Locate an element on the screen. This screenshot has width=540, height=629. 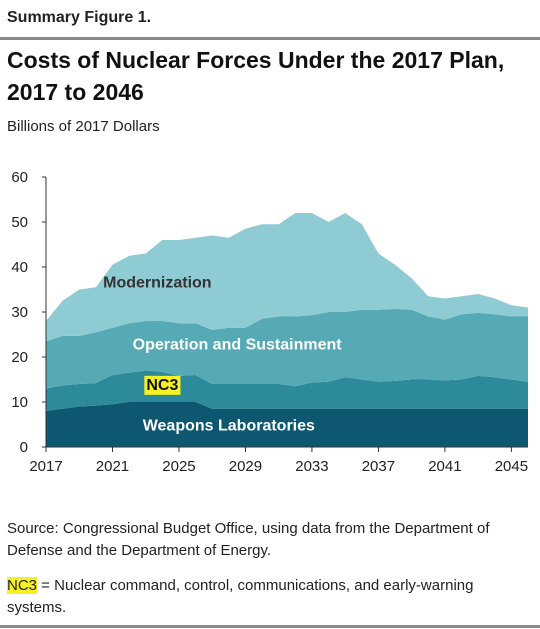
y-tick-label: 60 is located at coordinates (19, 177).